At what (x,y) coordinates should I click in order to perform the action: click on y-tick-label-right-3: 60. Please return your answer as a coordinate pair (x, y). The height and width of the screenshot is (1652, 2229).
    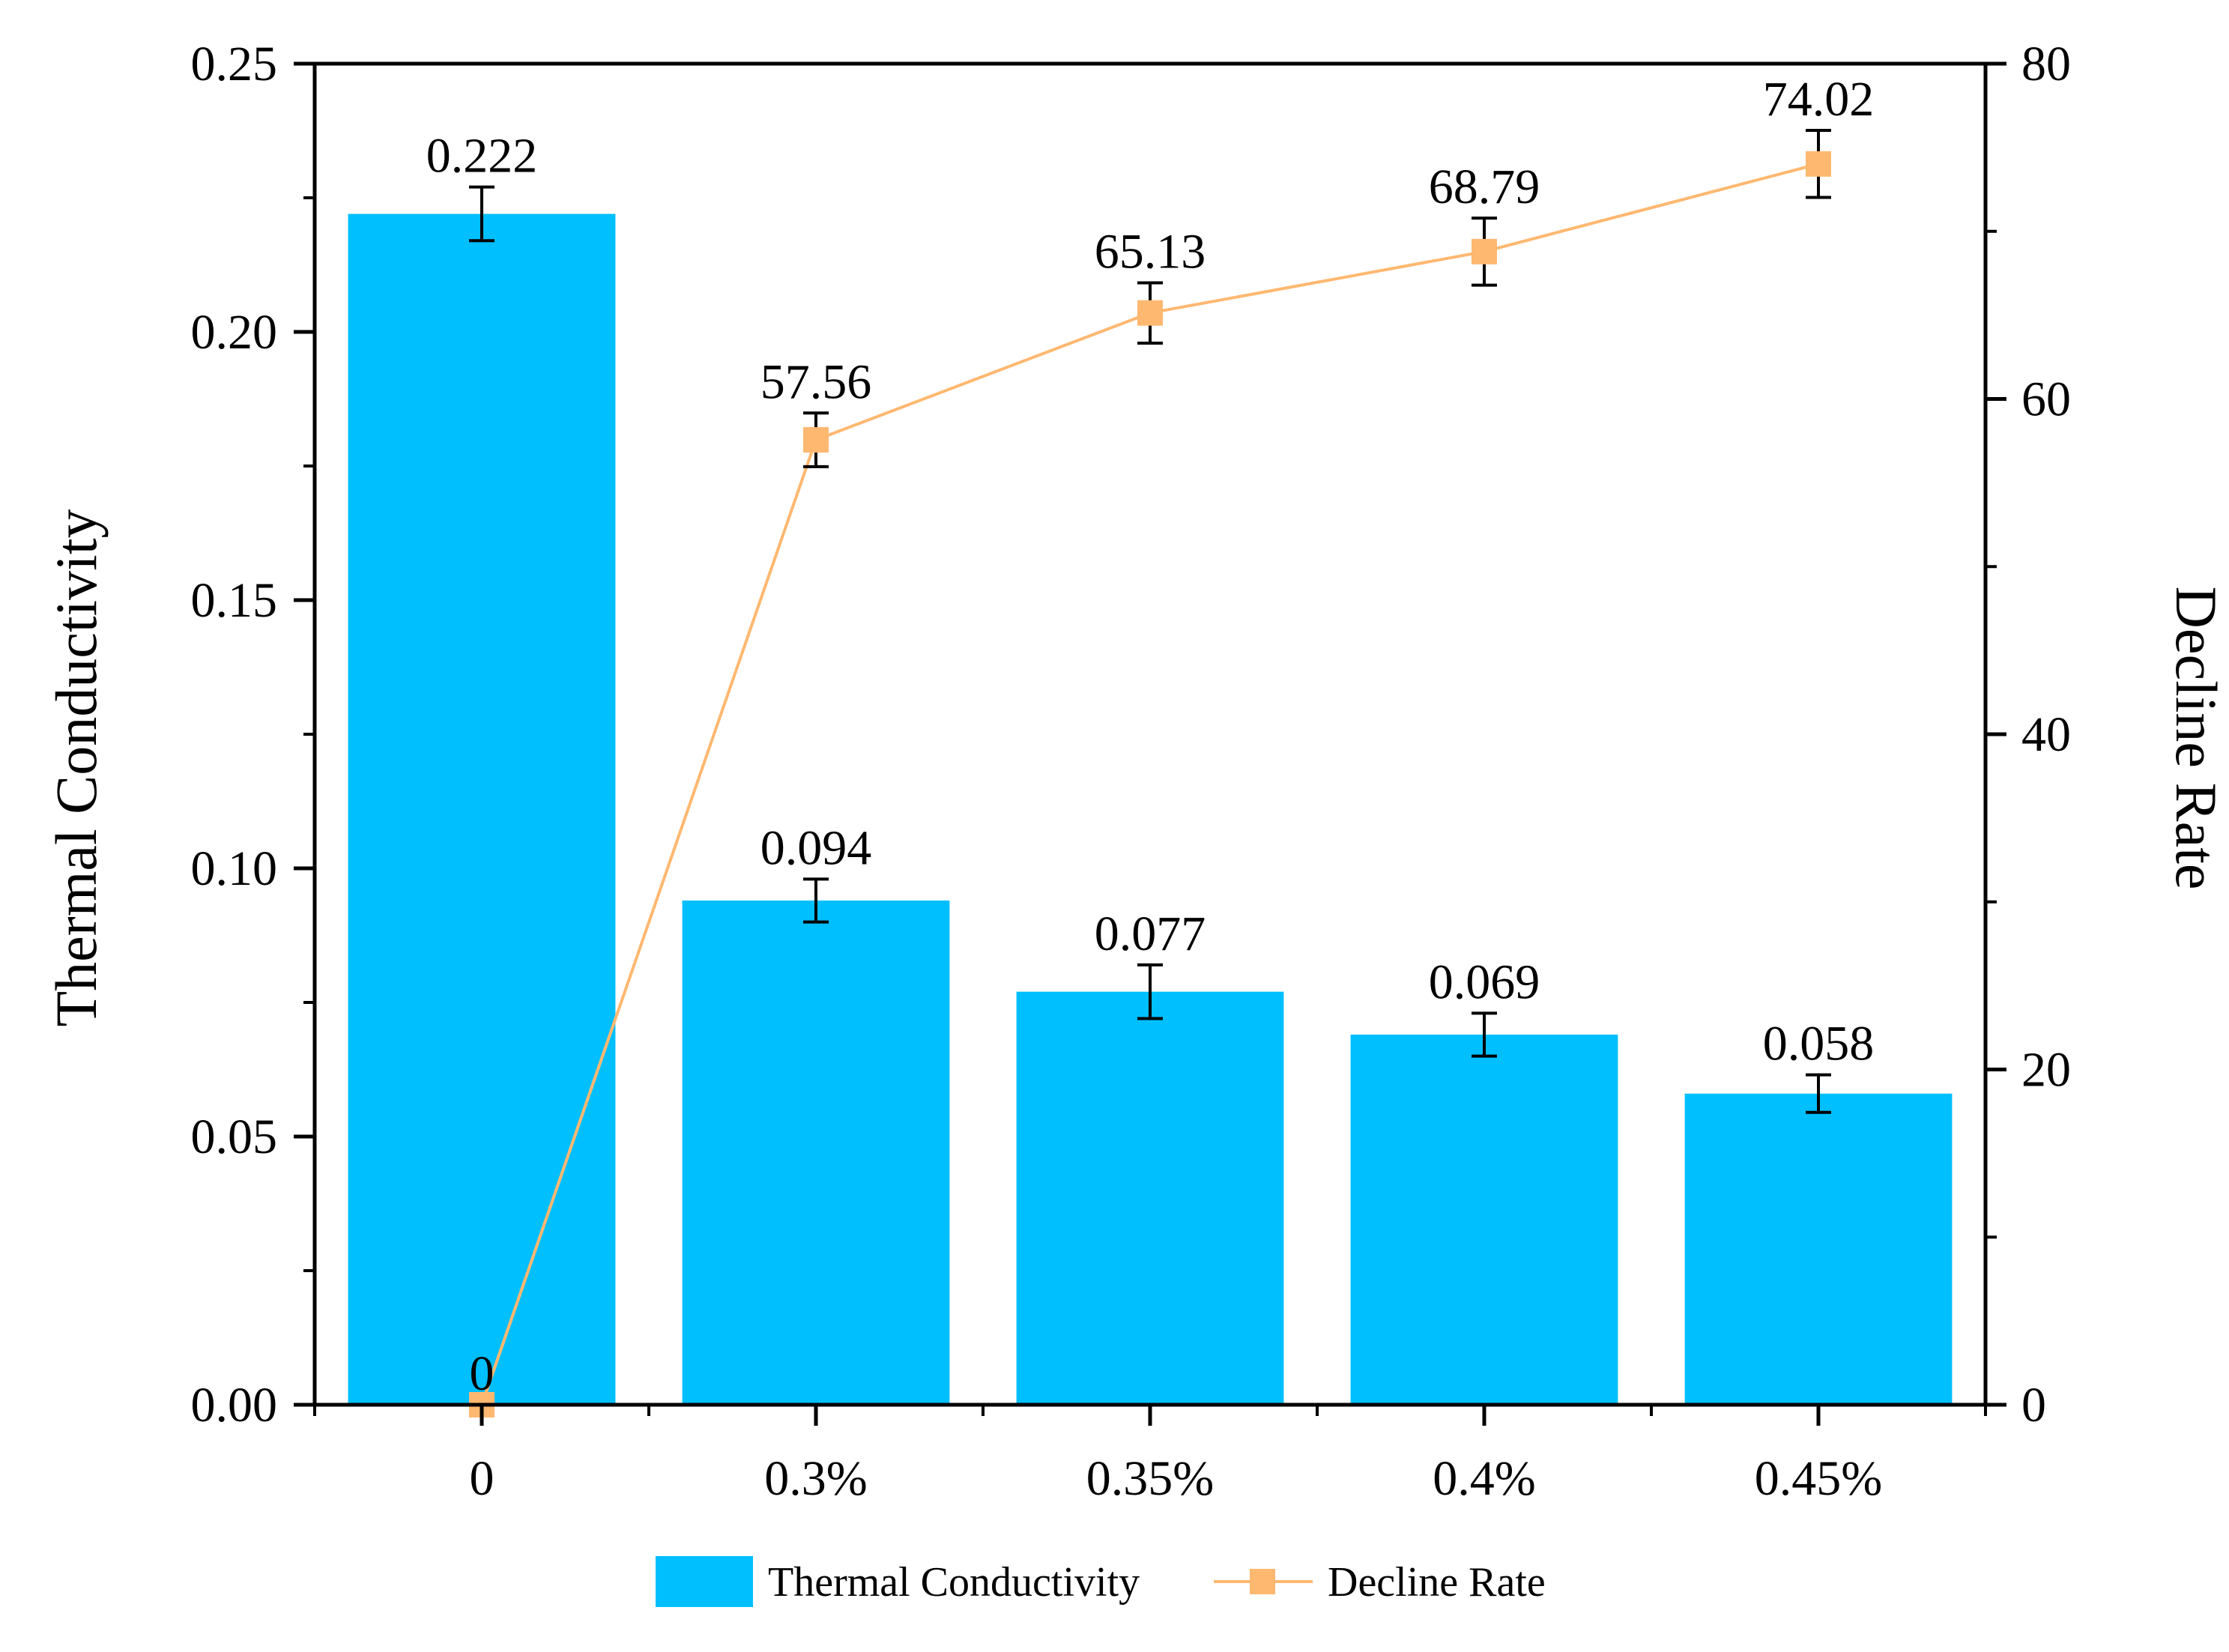
    Looking at the image, I should click on (2046, 399).